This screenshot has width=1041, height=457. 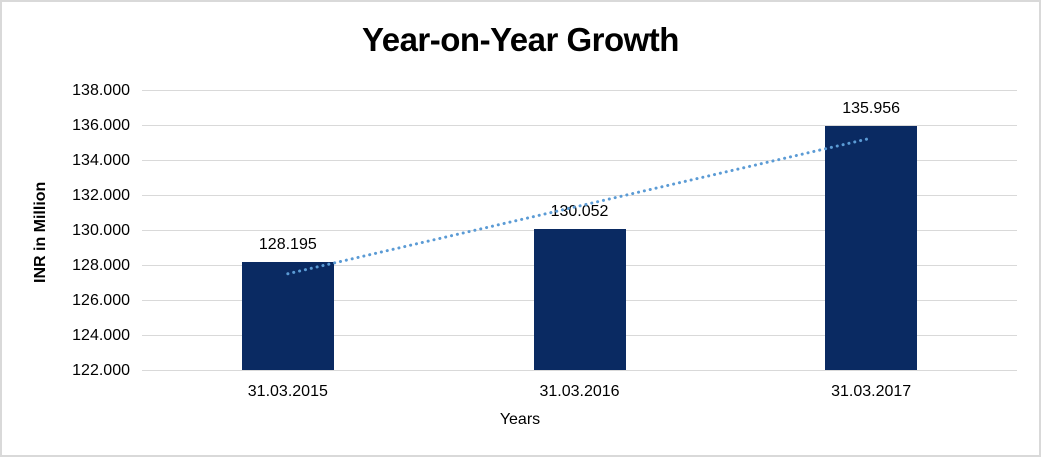 What do you see at coordinates (101, 335) in the screenshot?
I see `y-tick-label: 124.000` at bounding box center [101, 335].